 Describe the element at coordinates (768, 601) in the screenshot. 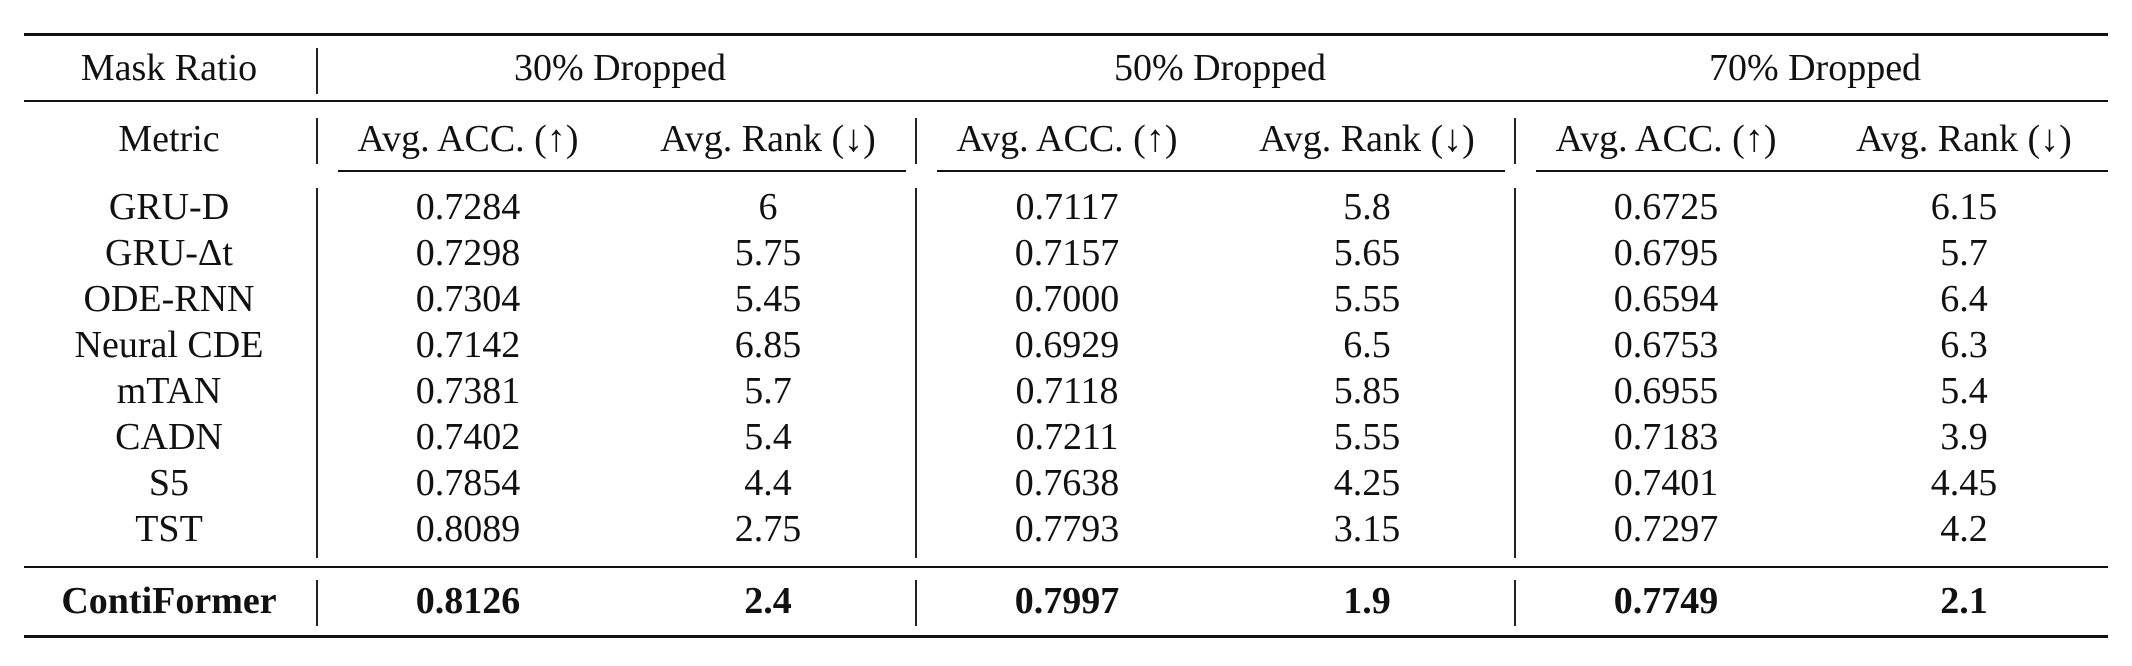

I see `value-cell-highlight: 2.4` at that location.